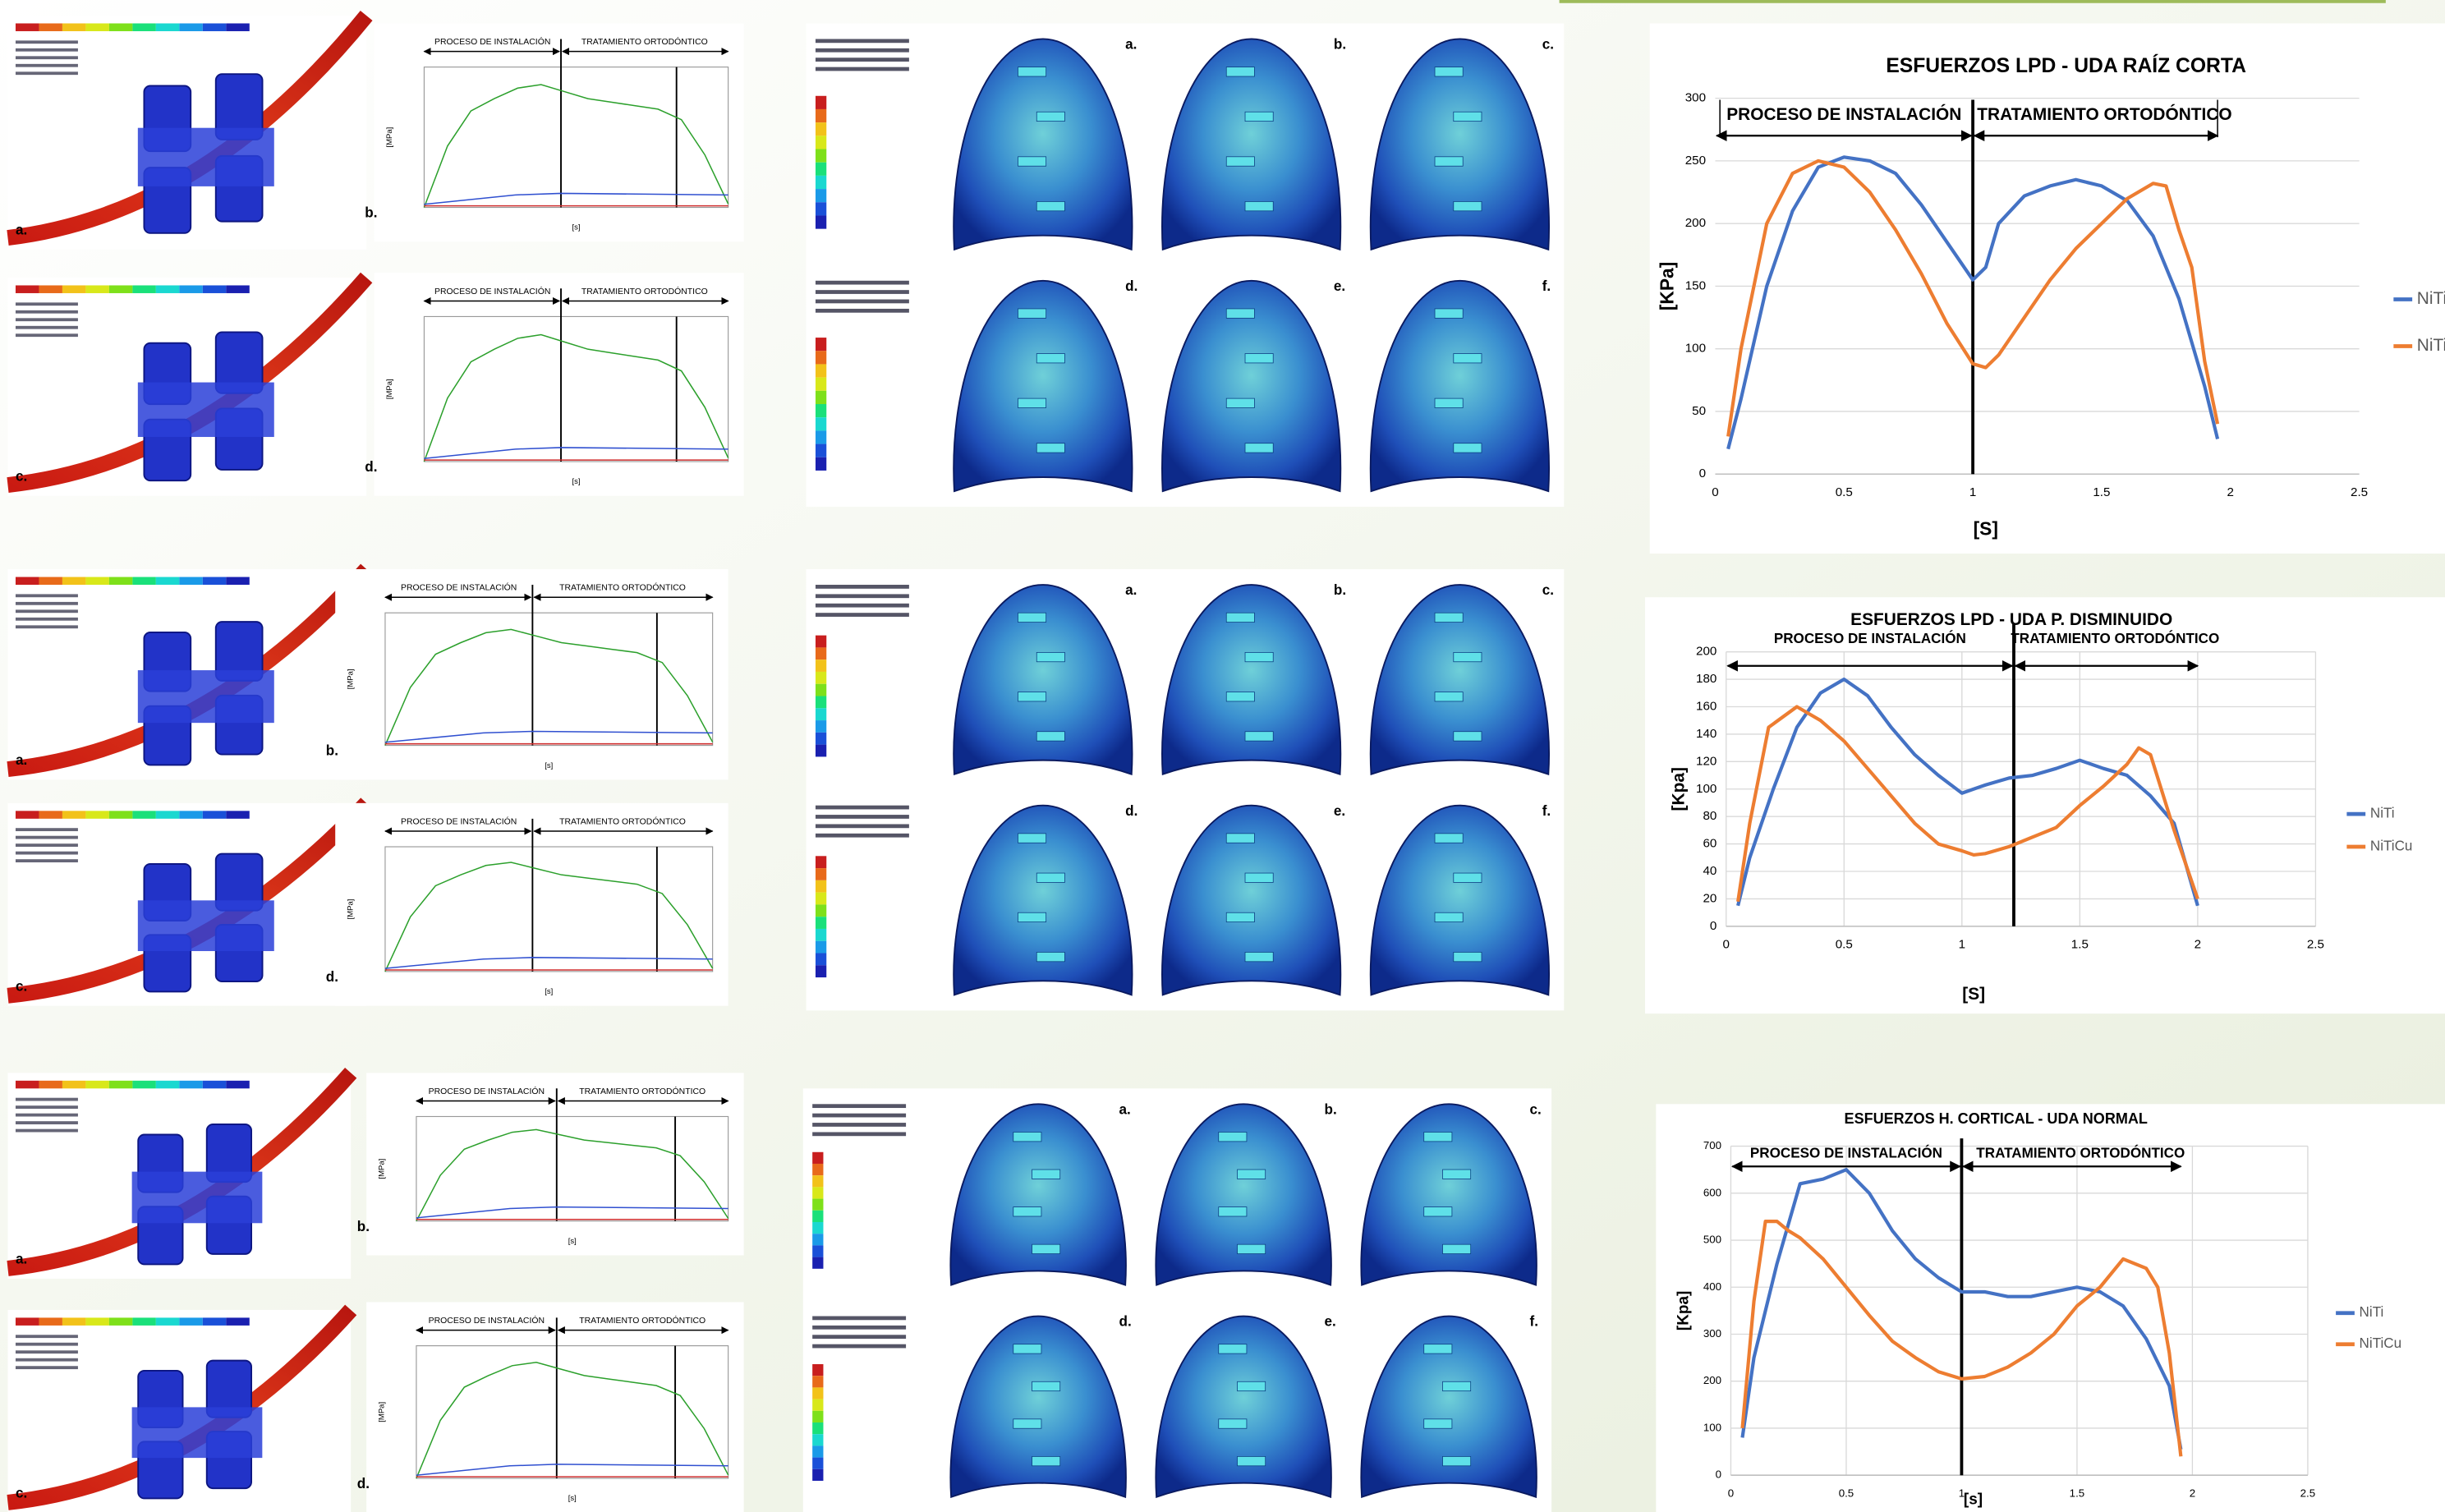 The image size is (2445, 1512). Describe the element at coordinates (205, 926) in the screenshot. I see `bracket-base` at that location.